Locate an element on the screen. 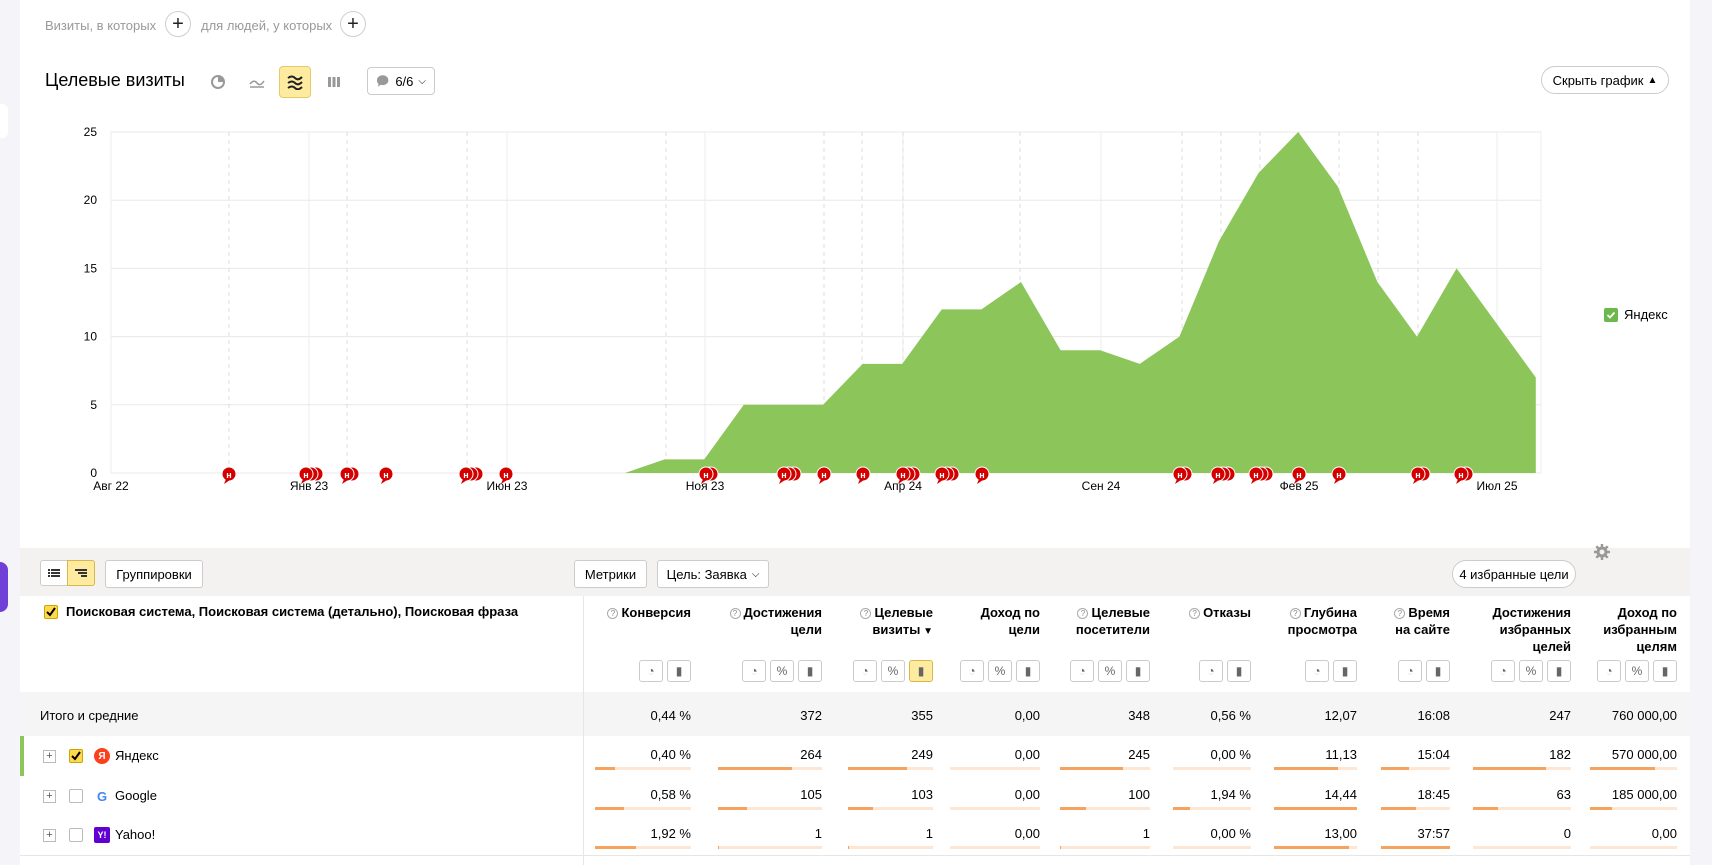 The height and width of the screenshot is (865, 1712). metric-header-text: визиты is located at coordinates (896, 629).